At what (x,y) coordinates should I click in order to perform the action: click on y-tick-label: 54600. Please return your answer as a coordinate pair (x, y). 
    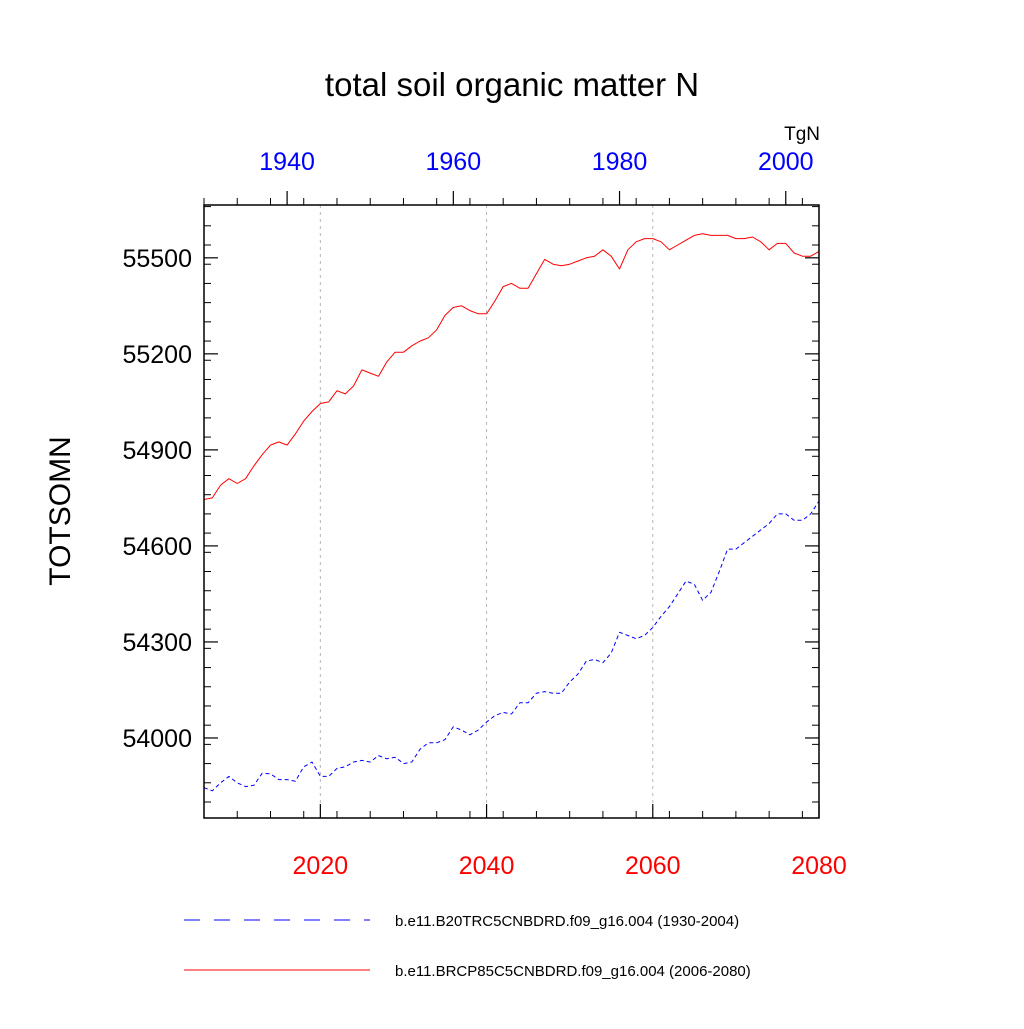
    Looking at the image, I should click on (157, 547).